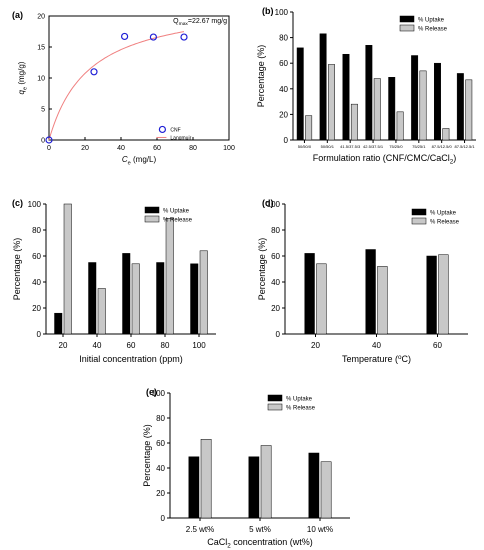 This screenshot has width=484, height=550. Describe the element at coordinates (178, 221) in the screenshot. I see `legend-label-c: % Release` at that location.